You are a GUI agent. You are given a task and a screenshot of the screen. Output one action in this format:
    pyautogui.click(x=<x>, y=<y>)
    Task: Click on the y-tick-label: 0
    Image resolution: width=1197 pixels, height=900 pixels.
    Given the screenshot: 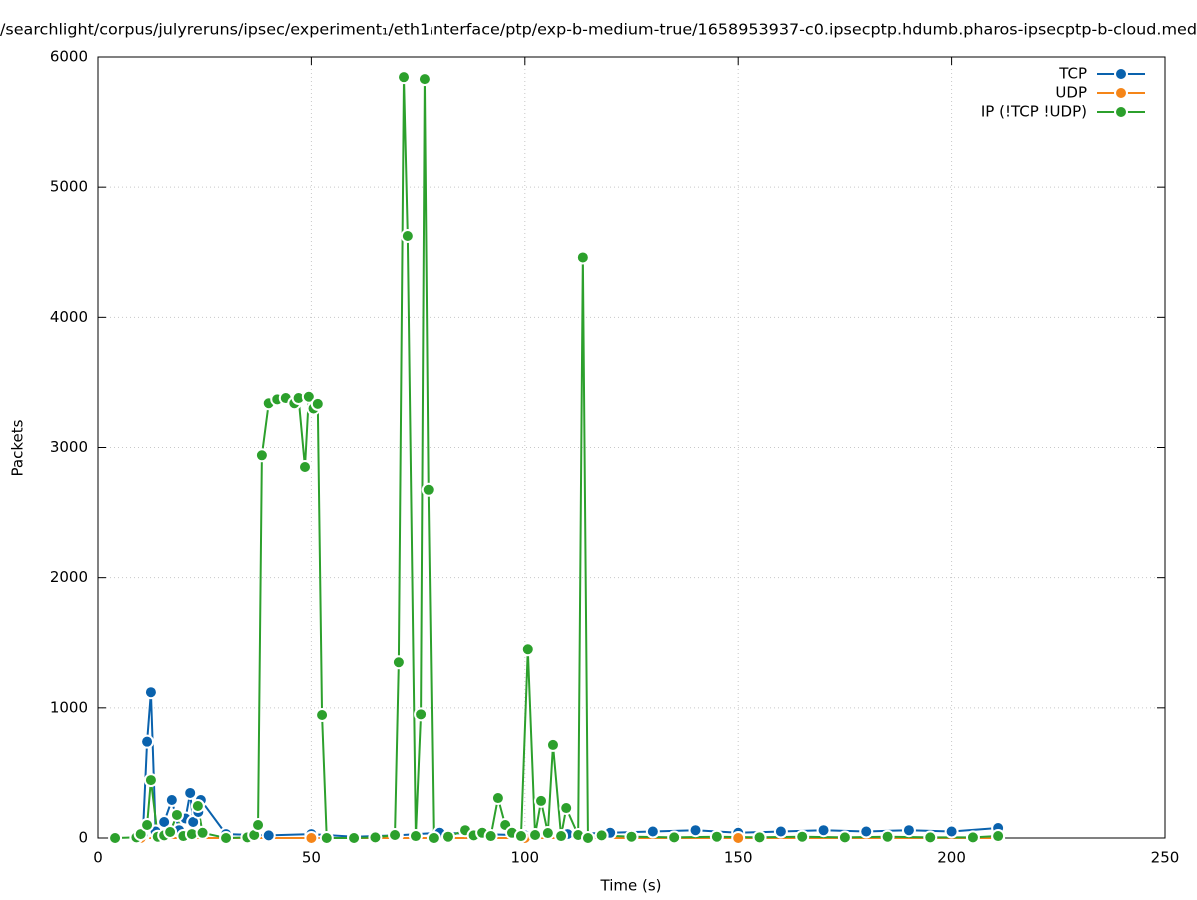 What is the action you would take?
    pyautogui.click(x=83, y=838)
    